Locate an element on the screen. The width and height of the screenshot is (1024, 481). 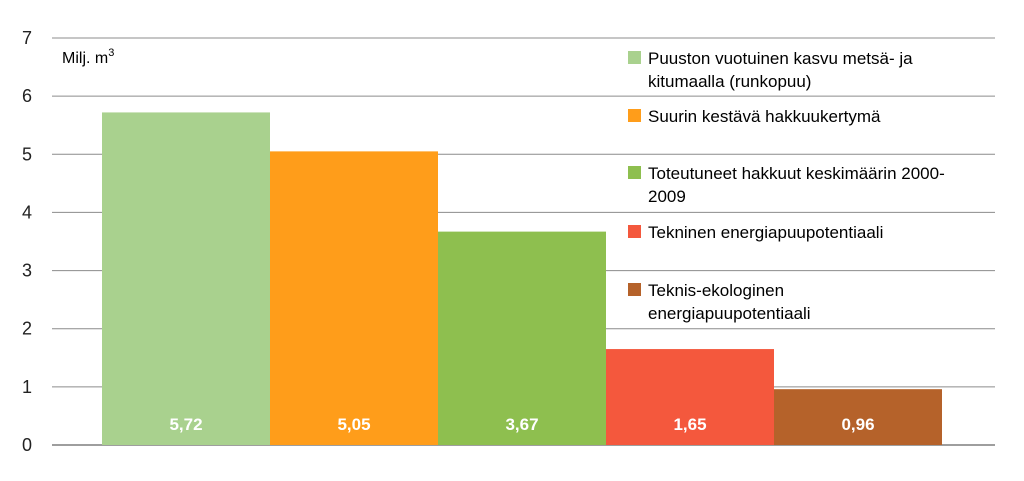
legend-label: energiapuupotentiaali is located at coordinates (729, 313).